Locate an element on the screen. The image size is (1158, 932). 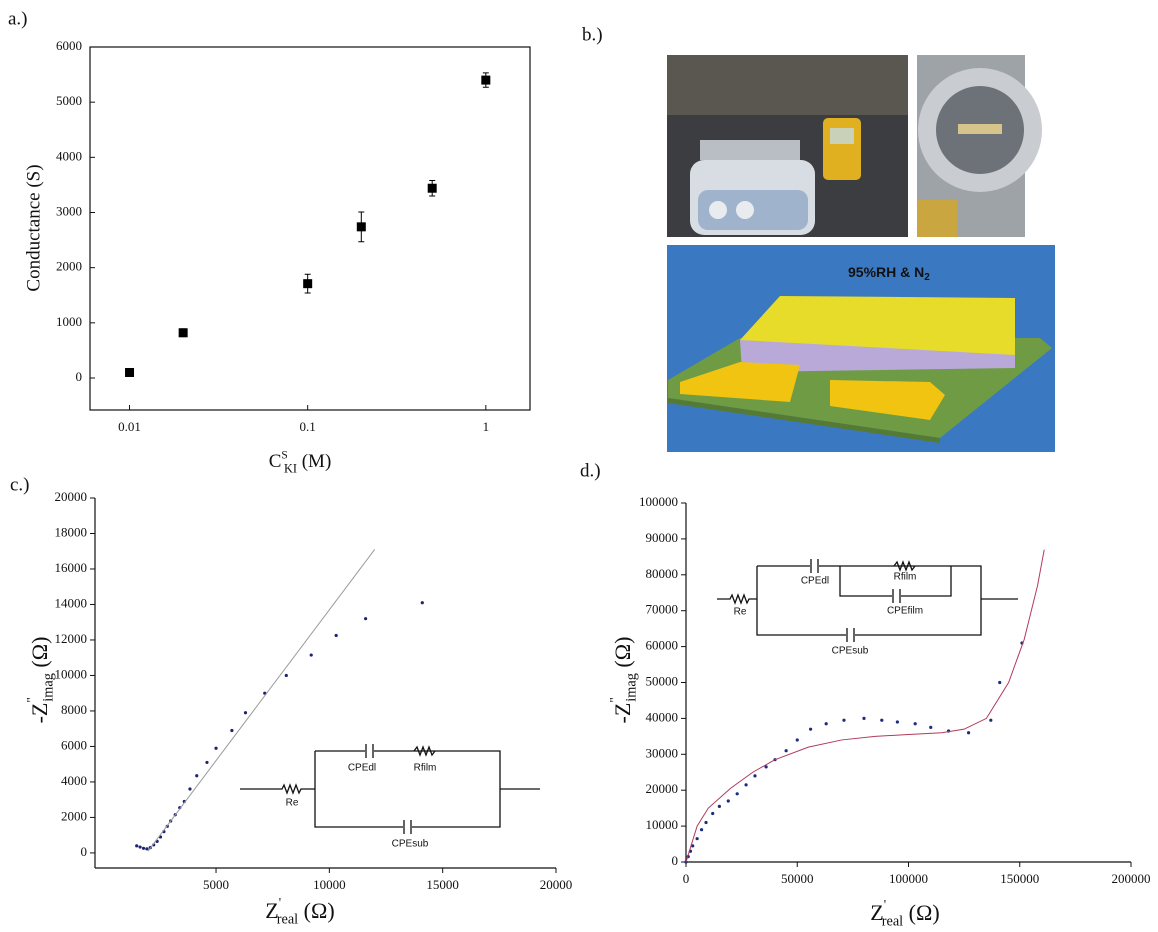
panel-label: d.) is located at coordinates (590, 470).